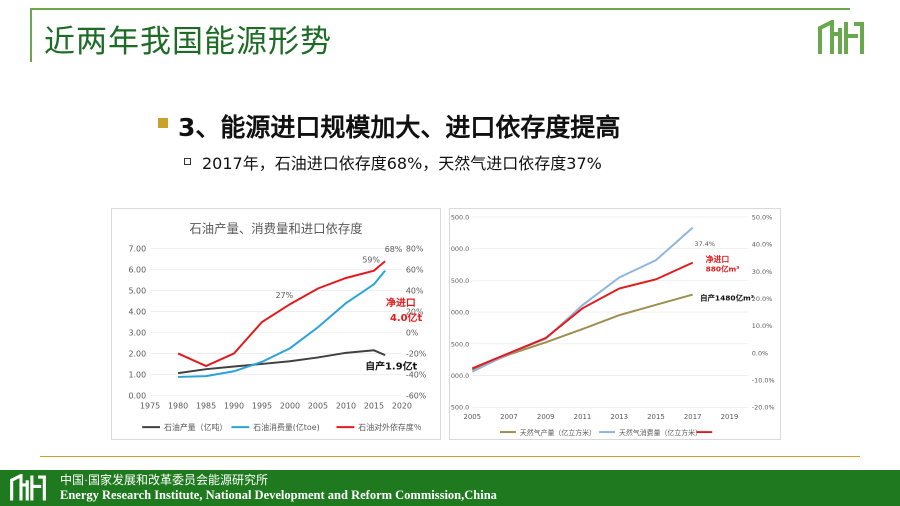 Image resolution: width=900 pixels, height=506 pixels. Describe the element at coordinates (762, 217) in the screenshot. I see `y2-tick-label: 50.0%` at that location.